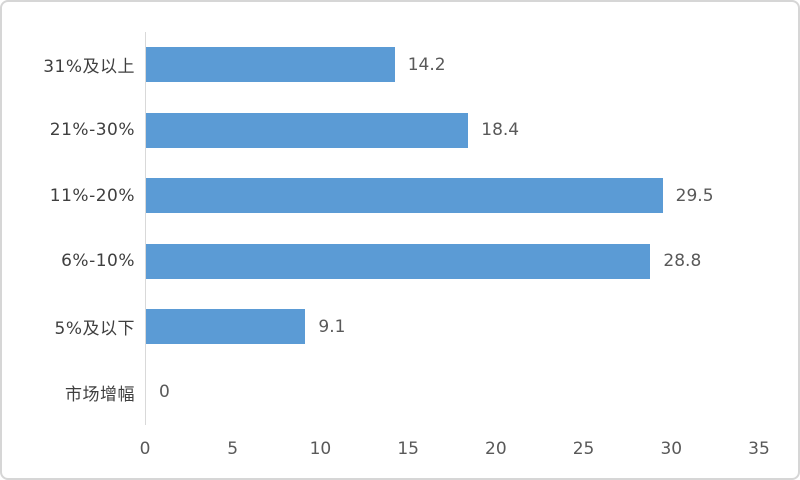 Image resolution: width=800 pixels, height=480 pixels. What do you see at coordinates (455, 450) in the screenshot?
I see `x-axis: 0 5 10 15 20 25 30 35` at bounding box center [455, 450].